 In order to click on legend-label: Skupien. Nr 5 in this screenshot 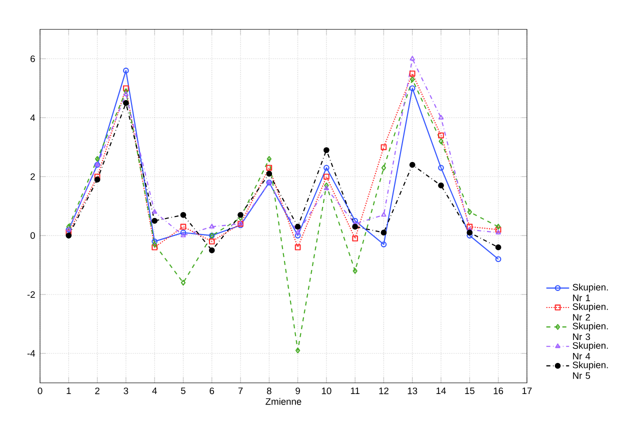, I will do `click(590, 371)`.